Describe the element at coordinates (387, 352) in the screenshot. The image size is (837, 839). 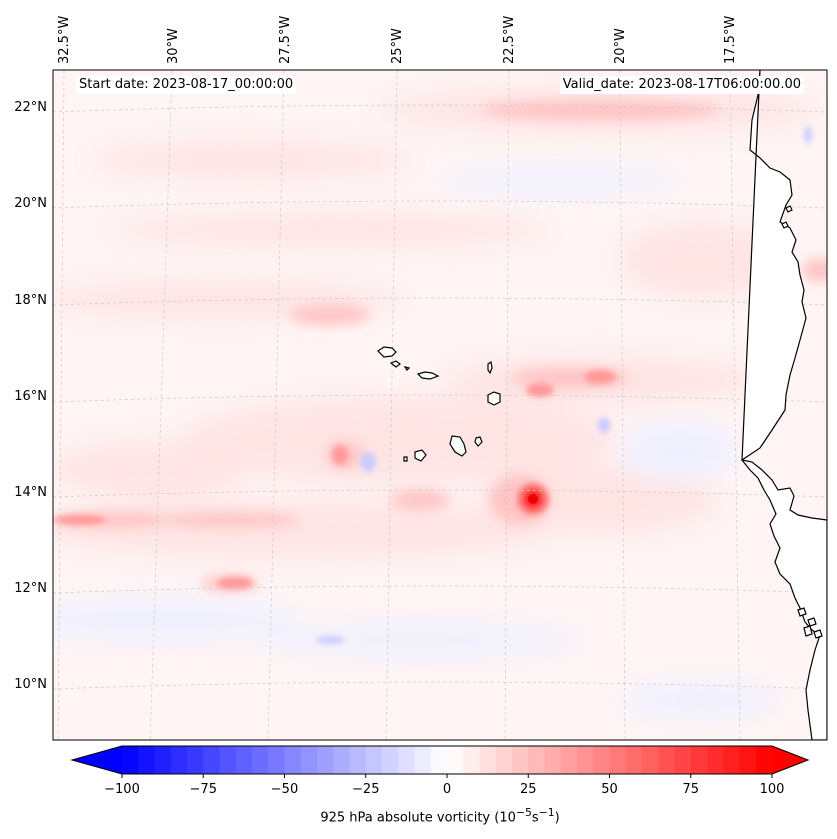
I see `cape-verde-santo-antao` at that location.